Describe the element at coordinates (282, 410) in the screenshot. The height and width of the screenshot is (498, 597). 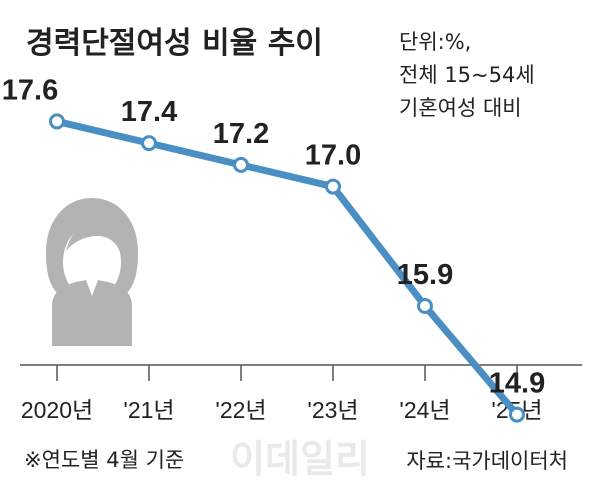
I see `x-tick-labels: 2020년'21년'22년'23년'24년'25년` at that location.